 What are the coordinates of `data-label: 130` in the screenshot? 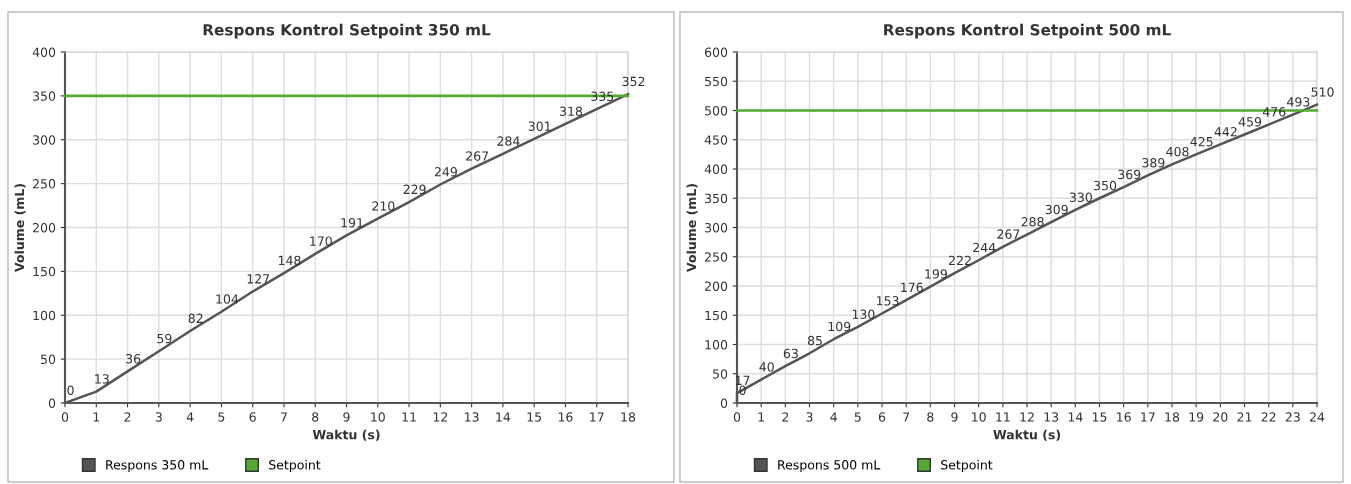 It's located at (863, 314).